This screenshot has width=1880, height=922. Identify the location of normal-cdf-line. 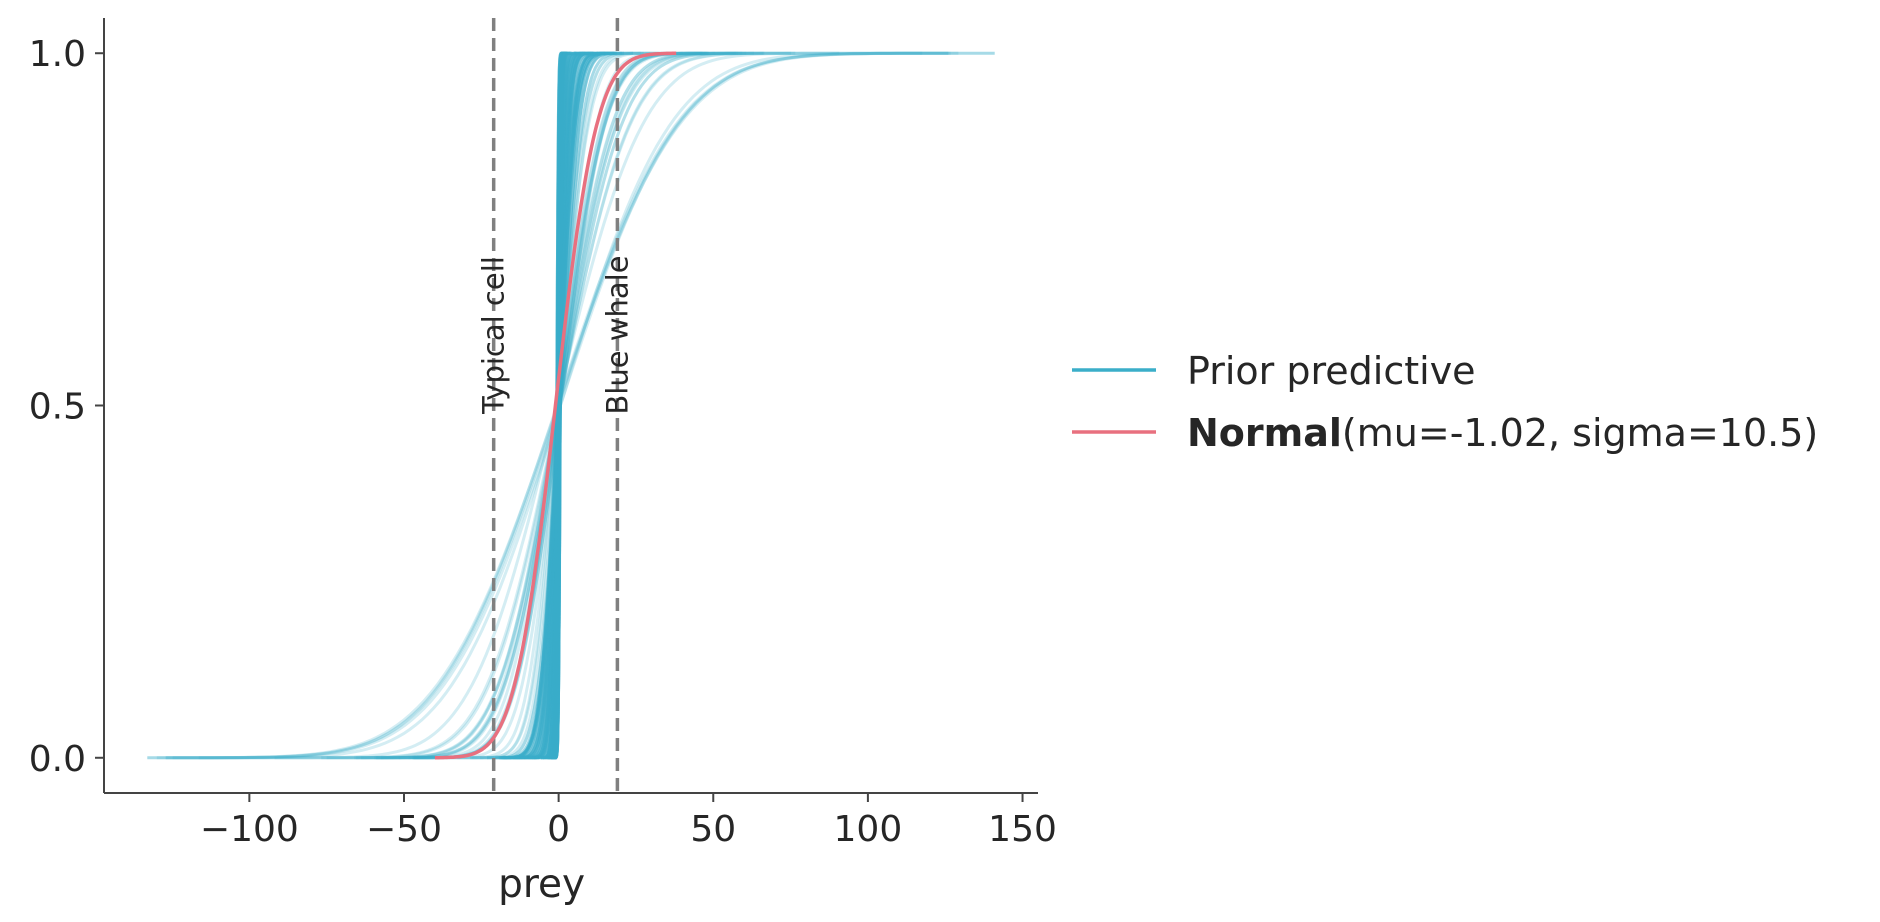
(555, 405).